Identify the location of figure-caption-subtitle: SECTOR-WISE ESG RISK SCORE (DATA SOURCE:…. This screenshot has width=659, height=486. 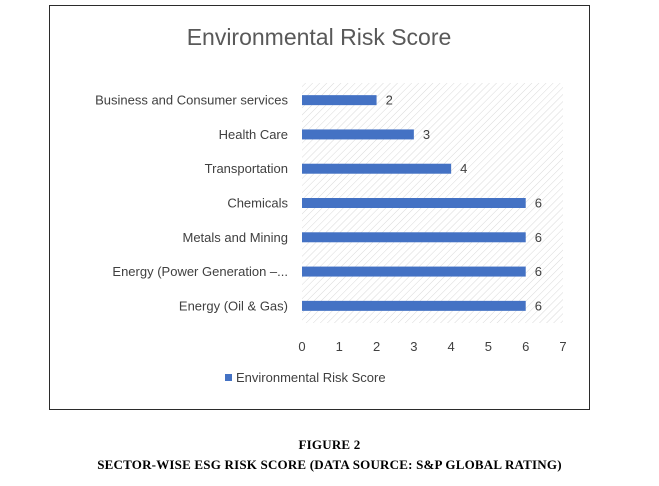
(329, 464).